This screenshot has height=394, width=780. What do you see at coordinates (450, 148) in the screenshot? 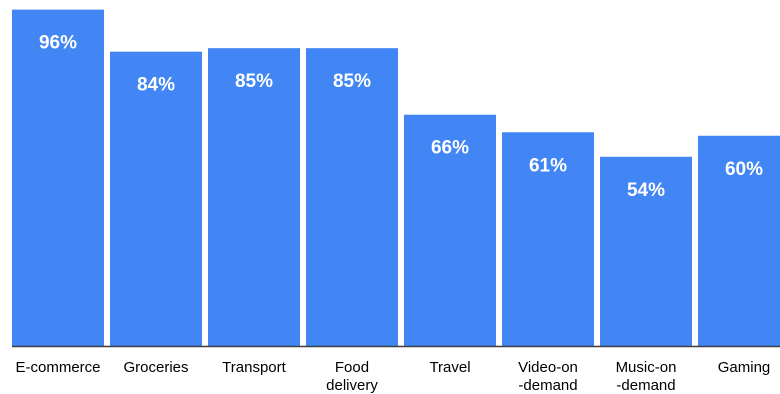
I see `value-label-travel: 66%` at bounding box center [450, 148].